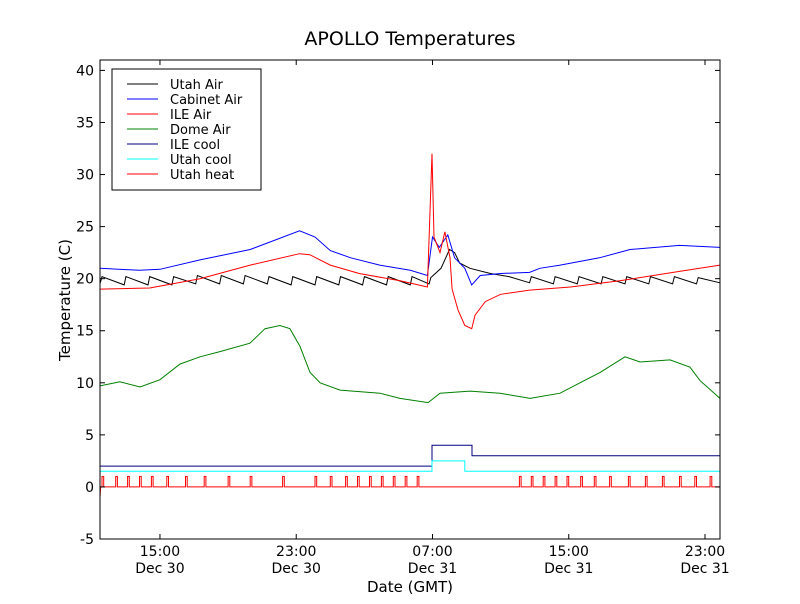 The image size is (800, 604). Describe the element at coordinates (89, 488) in the screenshot. I see `y-tick-label: 0` at that location.